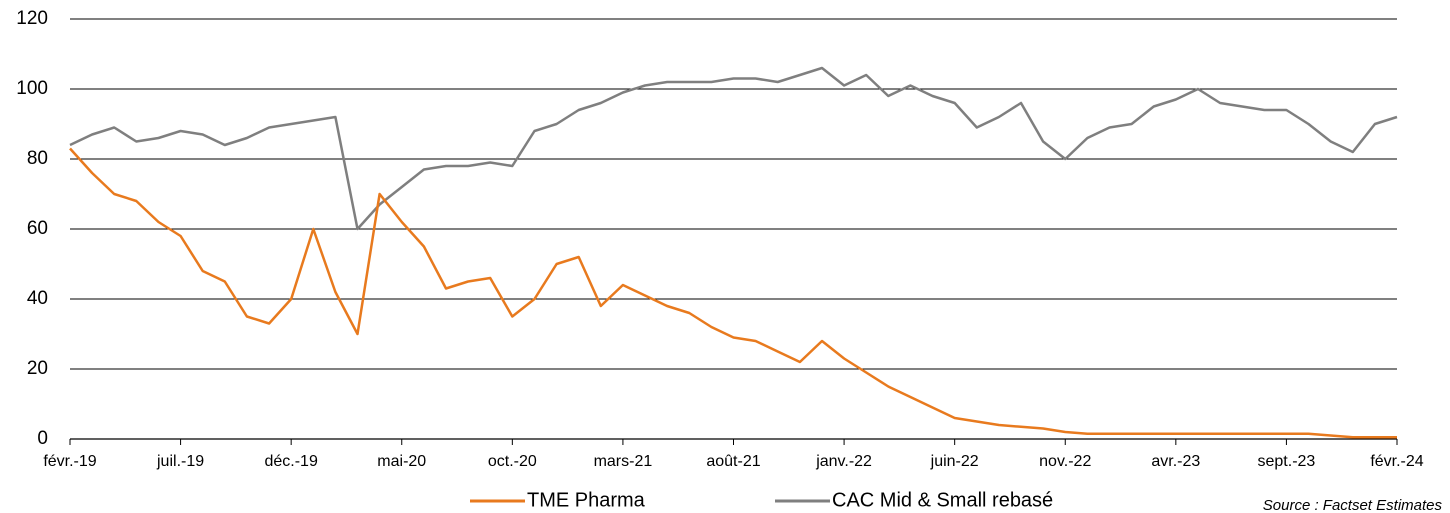  What do you see at coordinates (37, 158) in the screenshot?
I see `y-tick-label: 80` at bounding box center [37, 158].